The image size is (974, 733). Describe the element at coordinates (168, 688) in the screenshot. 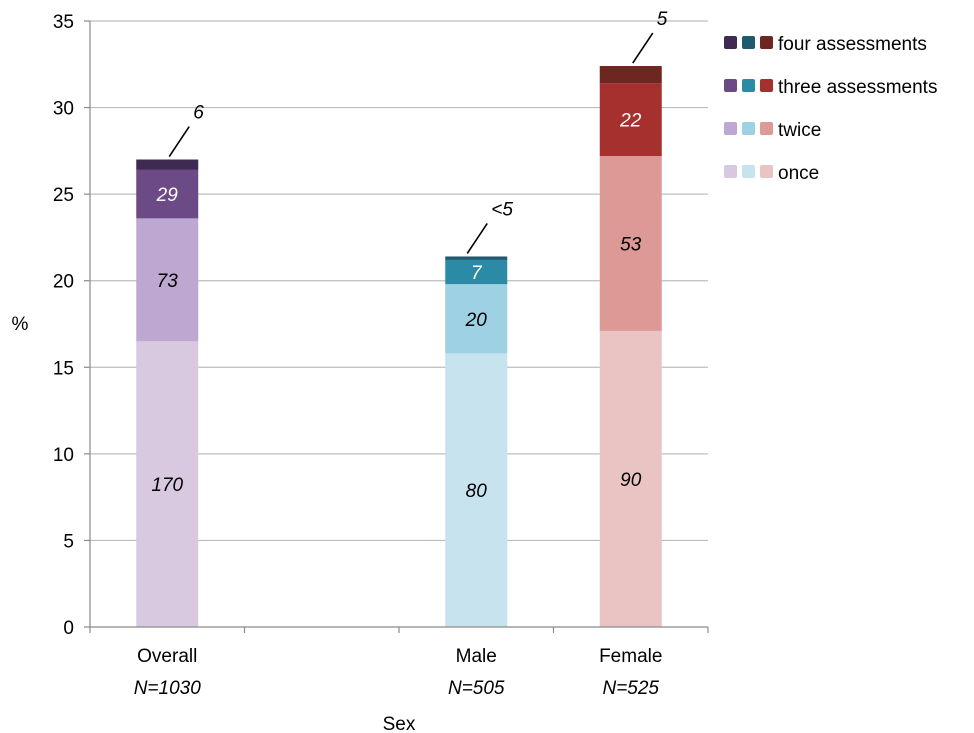

I see `category-n-label: N=1030` at that location.